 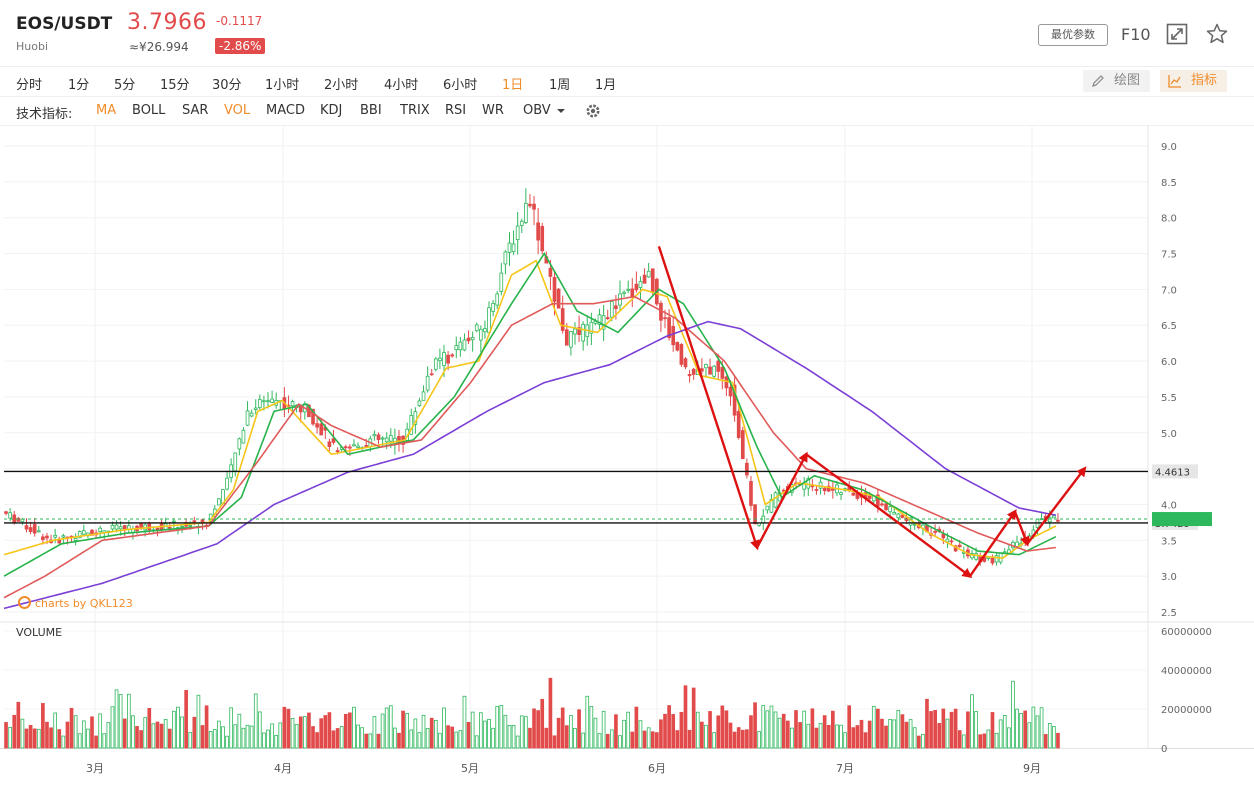 What do you see at coordinates (1136, 34) in the screenshot?
I see `f10-button: F10` at bounding box center [1136, 34].